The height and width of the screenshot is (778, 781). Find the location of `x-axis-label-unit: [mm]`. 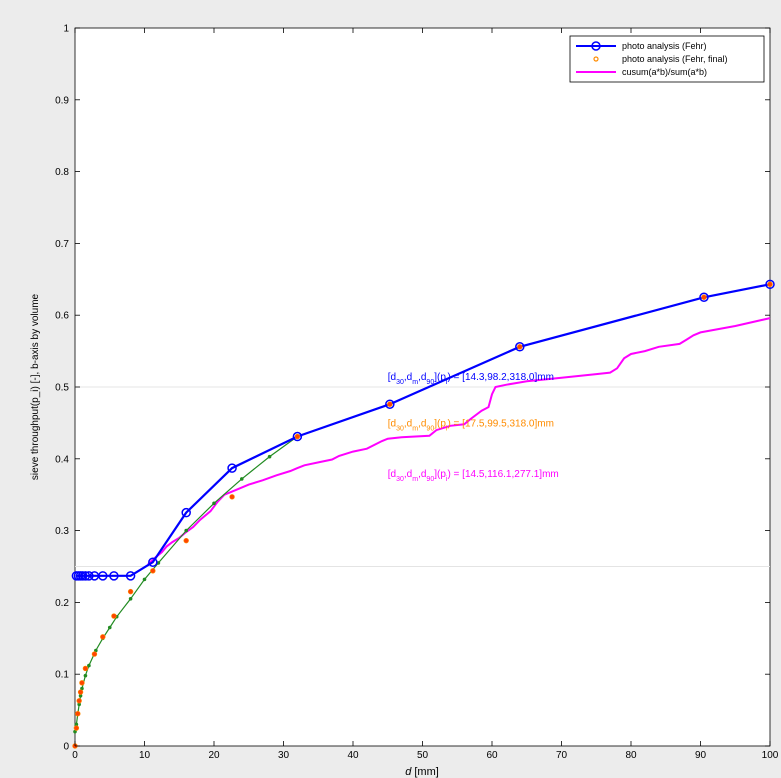

x-axis-label-unit: [mm] is located at coordinates (425, 772).